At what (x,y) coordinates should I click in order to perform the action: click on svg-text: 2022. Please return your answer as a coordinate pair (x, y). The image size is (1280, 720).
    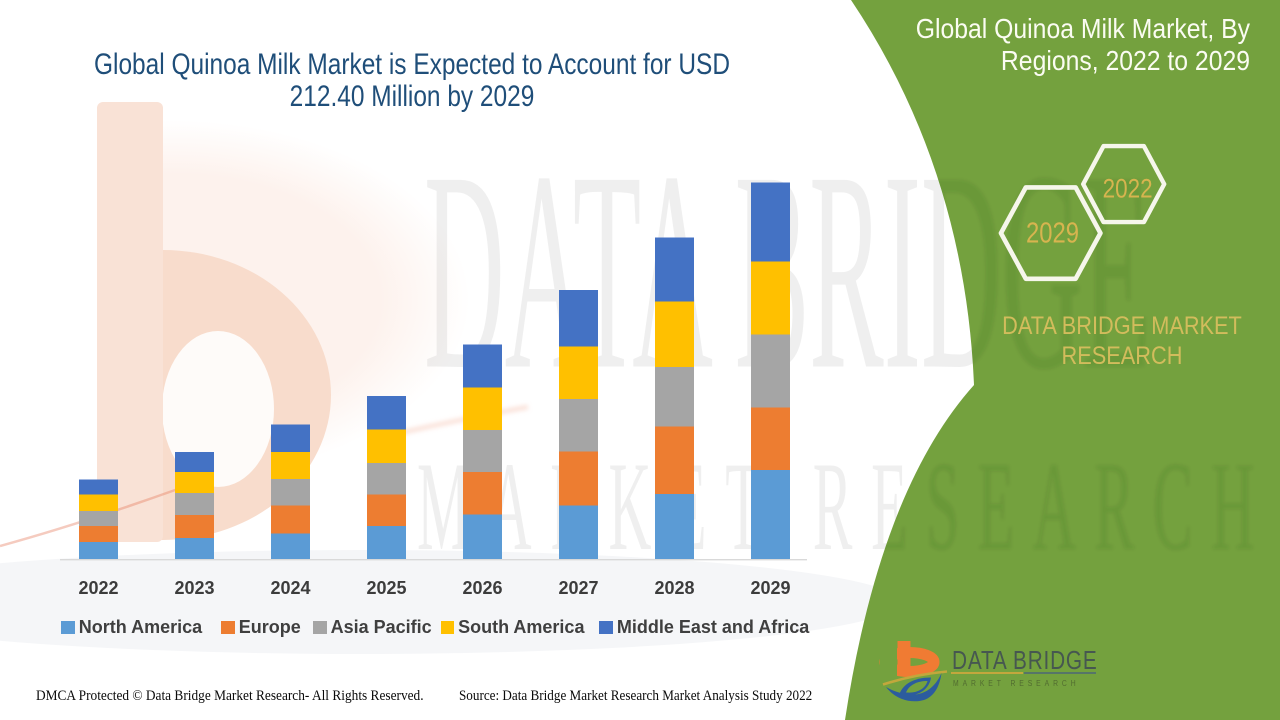
    Looking at the image, I should click on (1128, 188).